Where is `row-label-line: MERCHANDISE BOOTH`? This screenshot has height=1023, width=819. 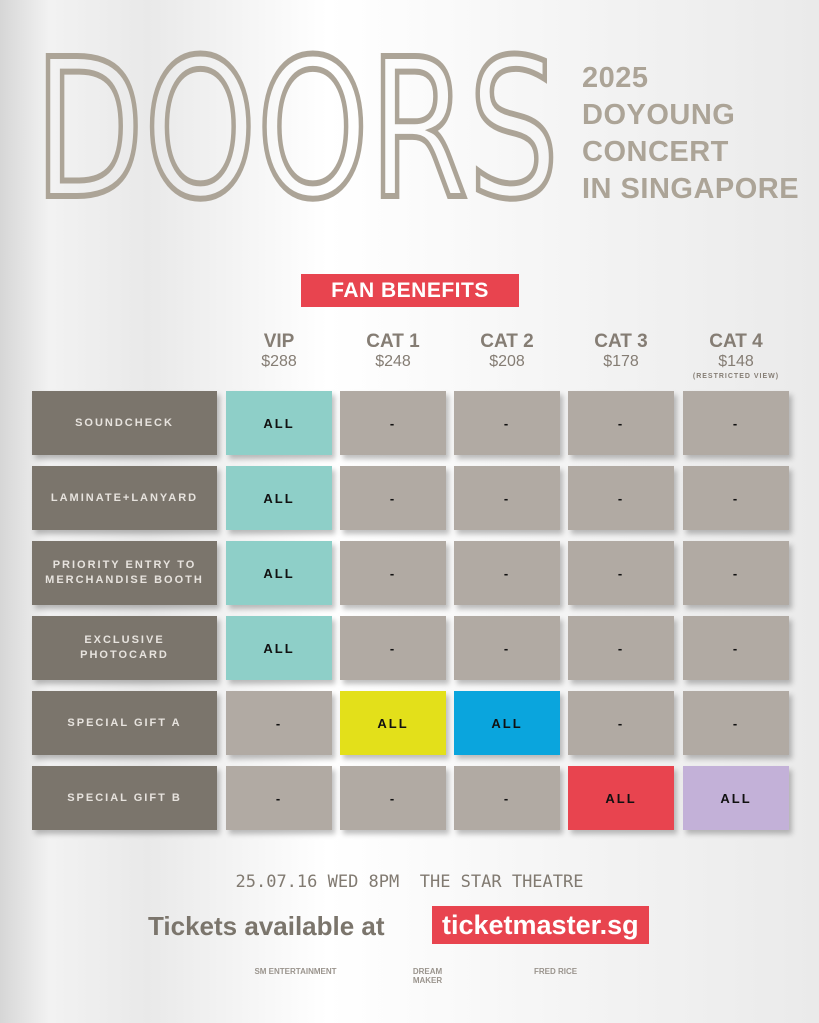
row-label-line: MERCHANDISE BOOTH is located at coordinates (124, 580).